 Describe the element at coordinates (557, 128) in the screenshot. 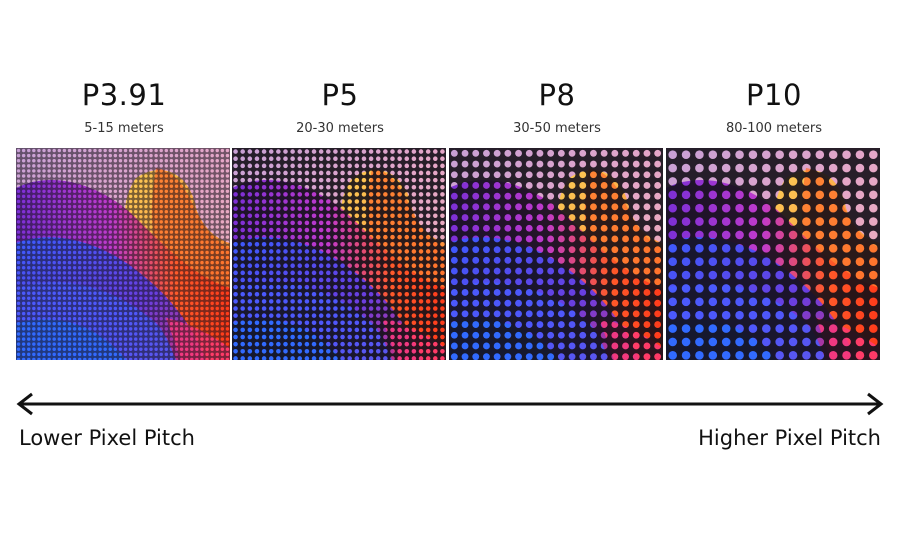

I see `panel-viewing-distance: 30-50 meters` at that location.